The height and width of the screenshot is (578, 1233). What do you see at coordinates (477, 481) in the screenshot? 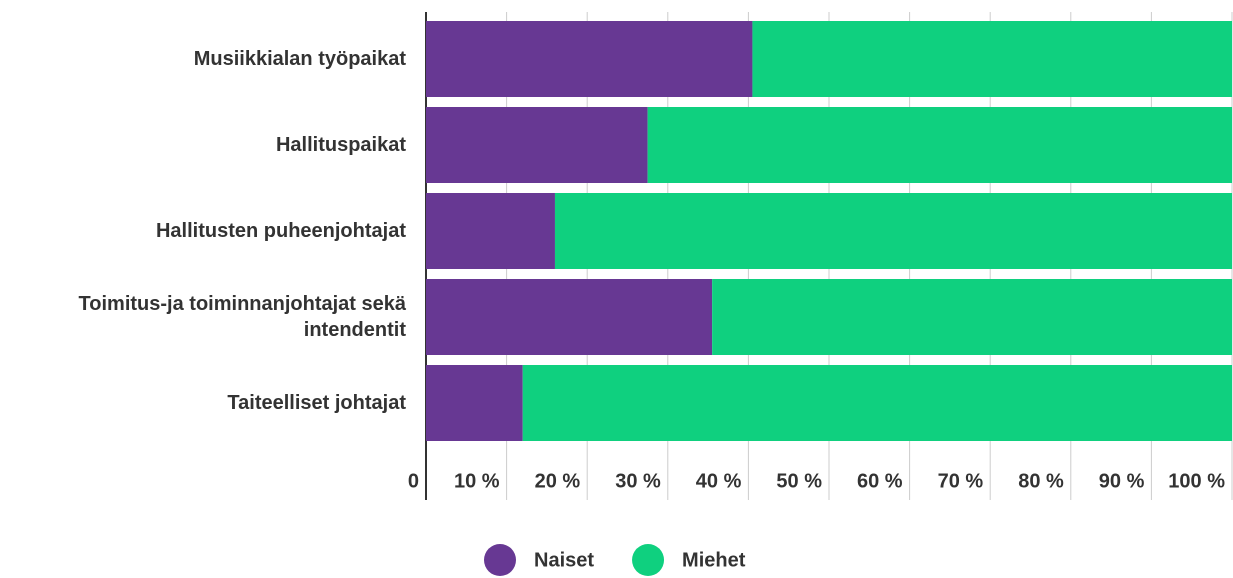
I see `x-tick-label: 10 %` at bounding box center [477, 481].